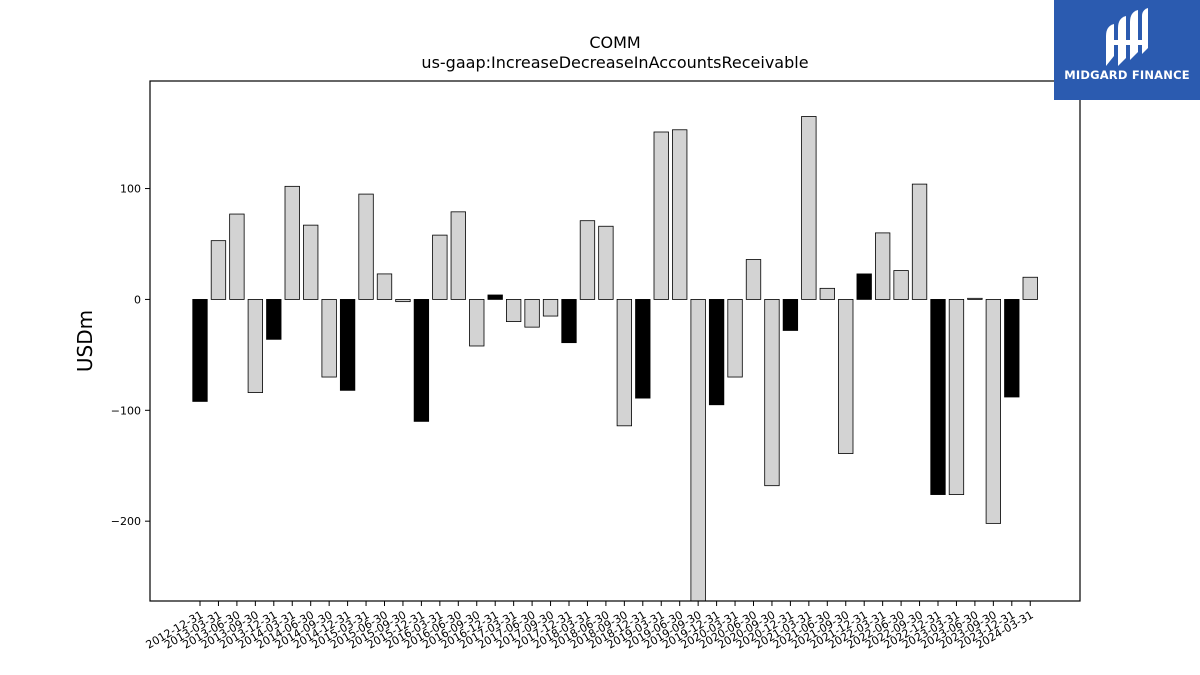  What do you see at coordinates (130, 355) in the screenshot?
I see `y-ticks: 100 0 −100 −200` at bounding box center [130, 355].